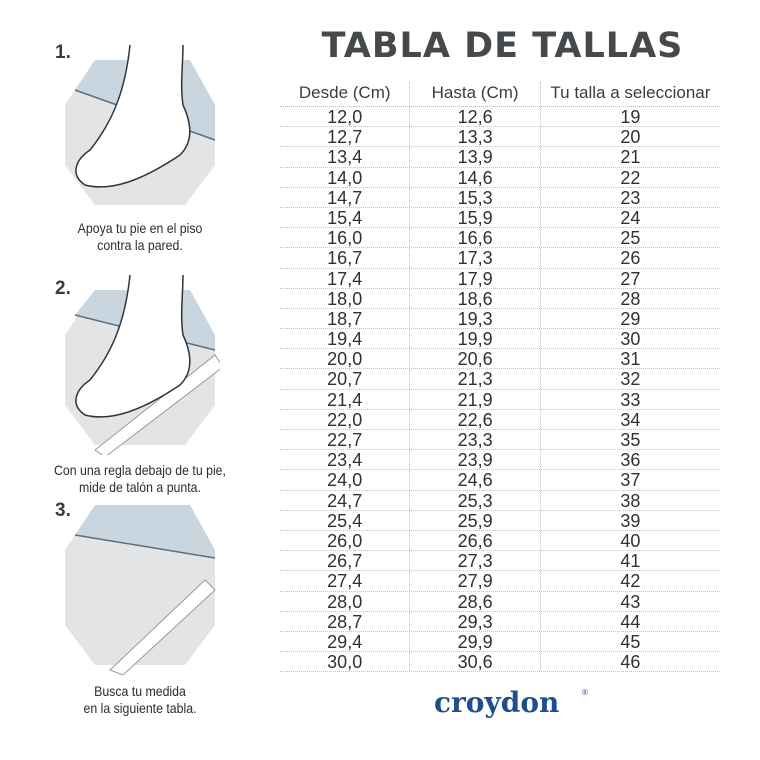  I want to click on table-row: 12,0 12,6 19, so click(500, 117).